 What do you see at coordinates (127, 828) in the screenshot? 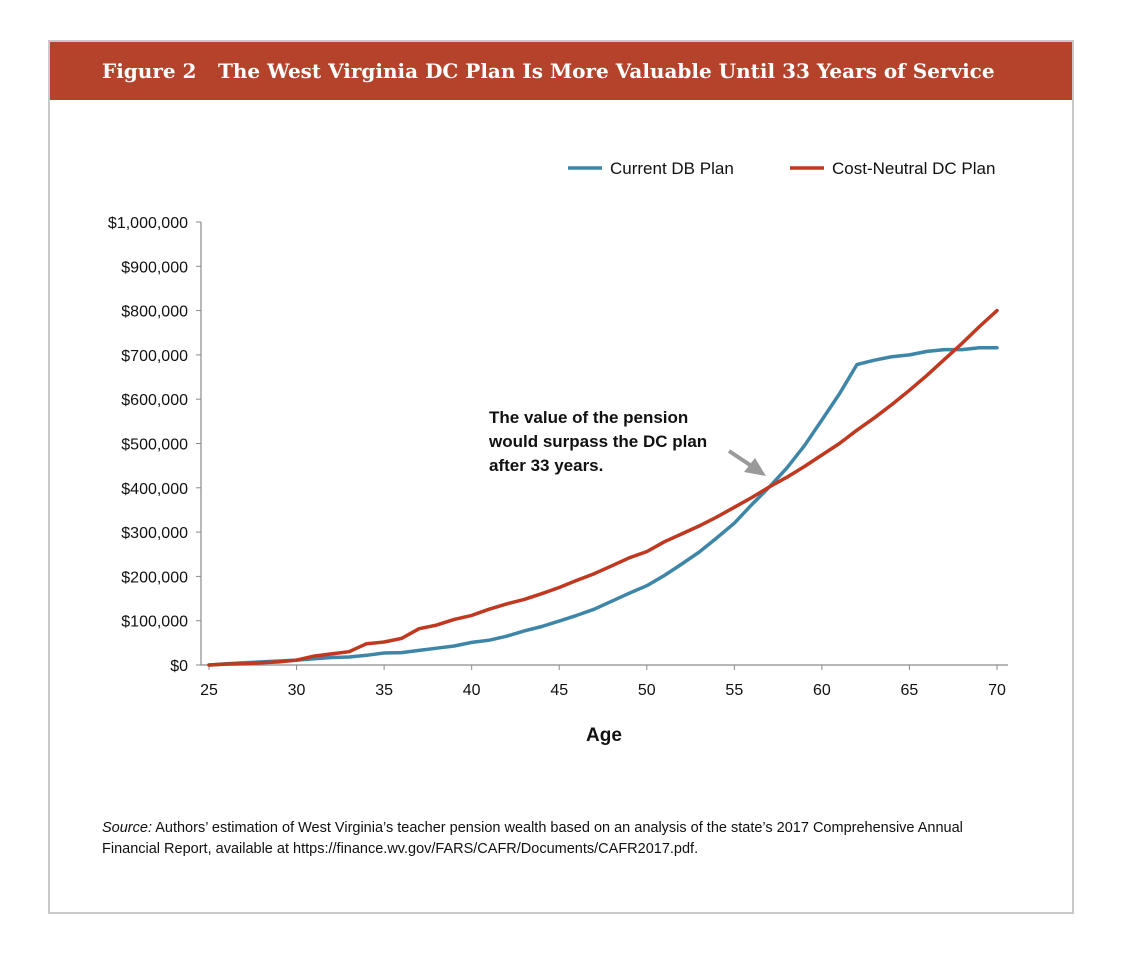
I see `source-label: Source:` at bounding box center [127, 828].